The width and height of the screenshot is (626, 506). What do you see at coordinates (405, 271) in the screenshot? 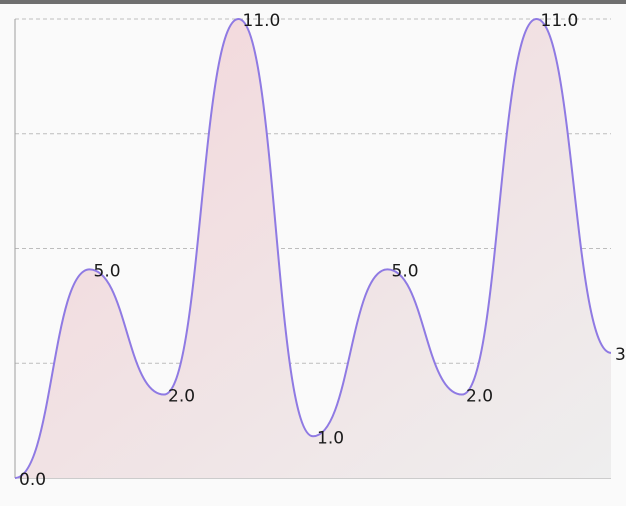
I see `data-label-5: 5.0` at bounding box center [405, 271].